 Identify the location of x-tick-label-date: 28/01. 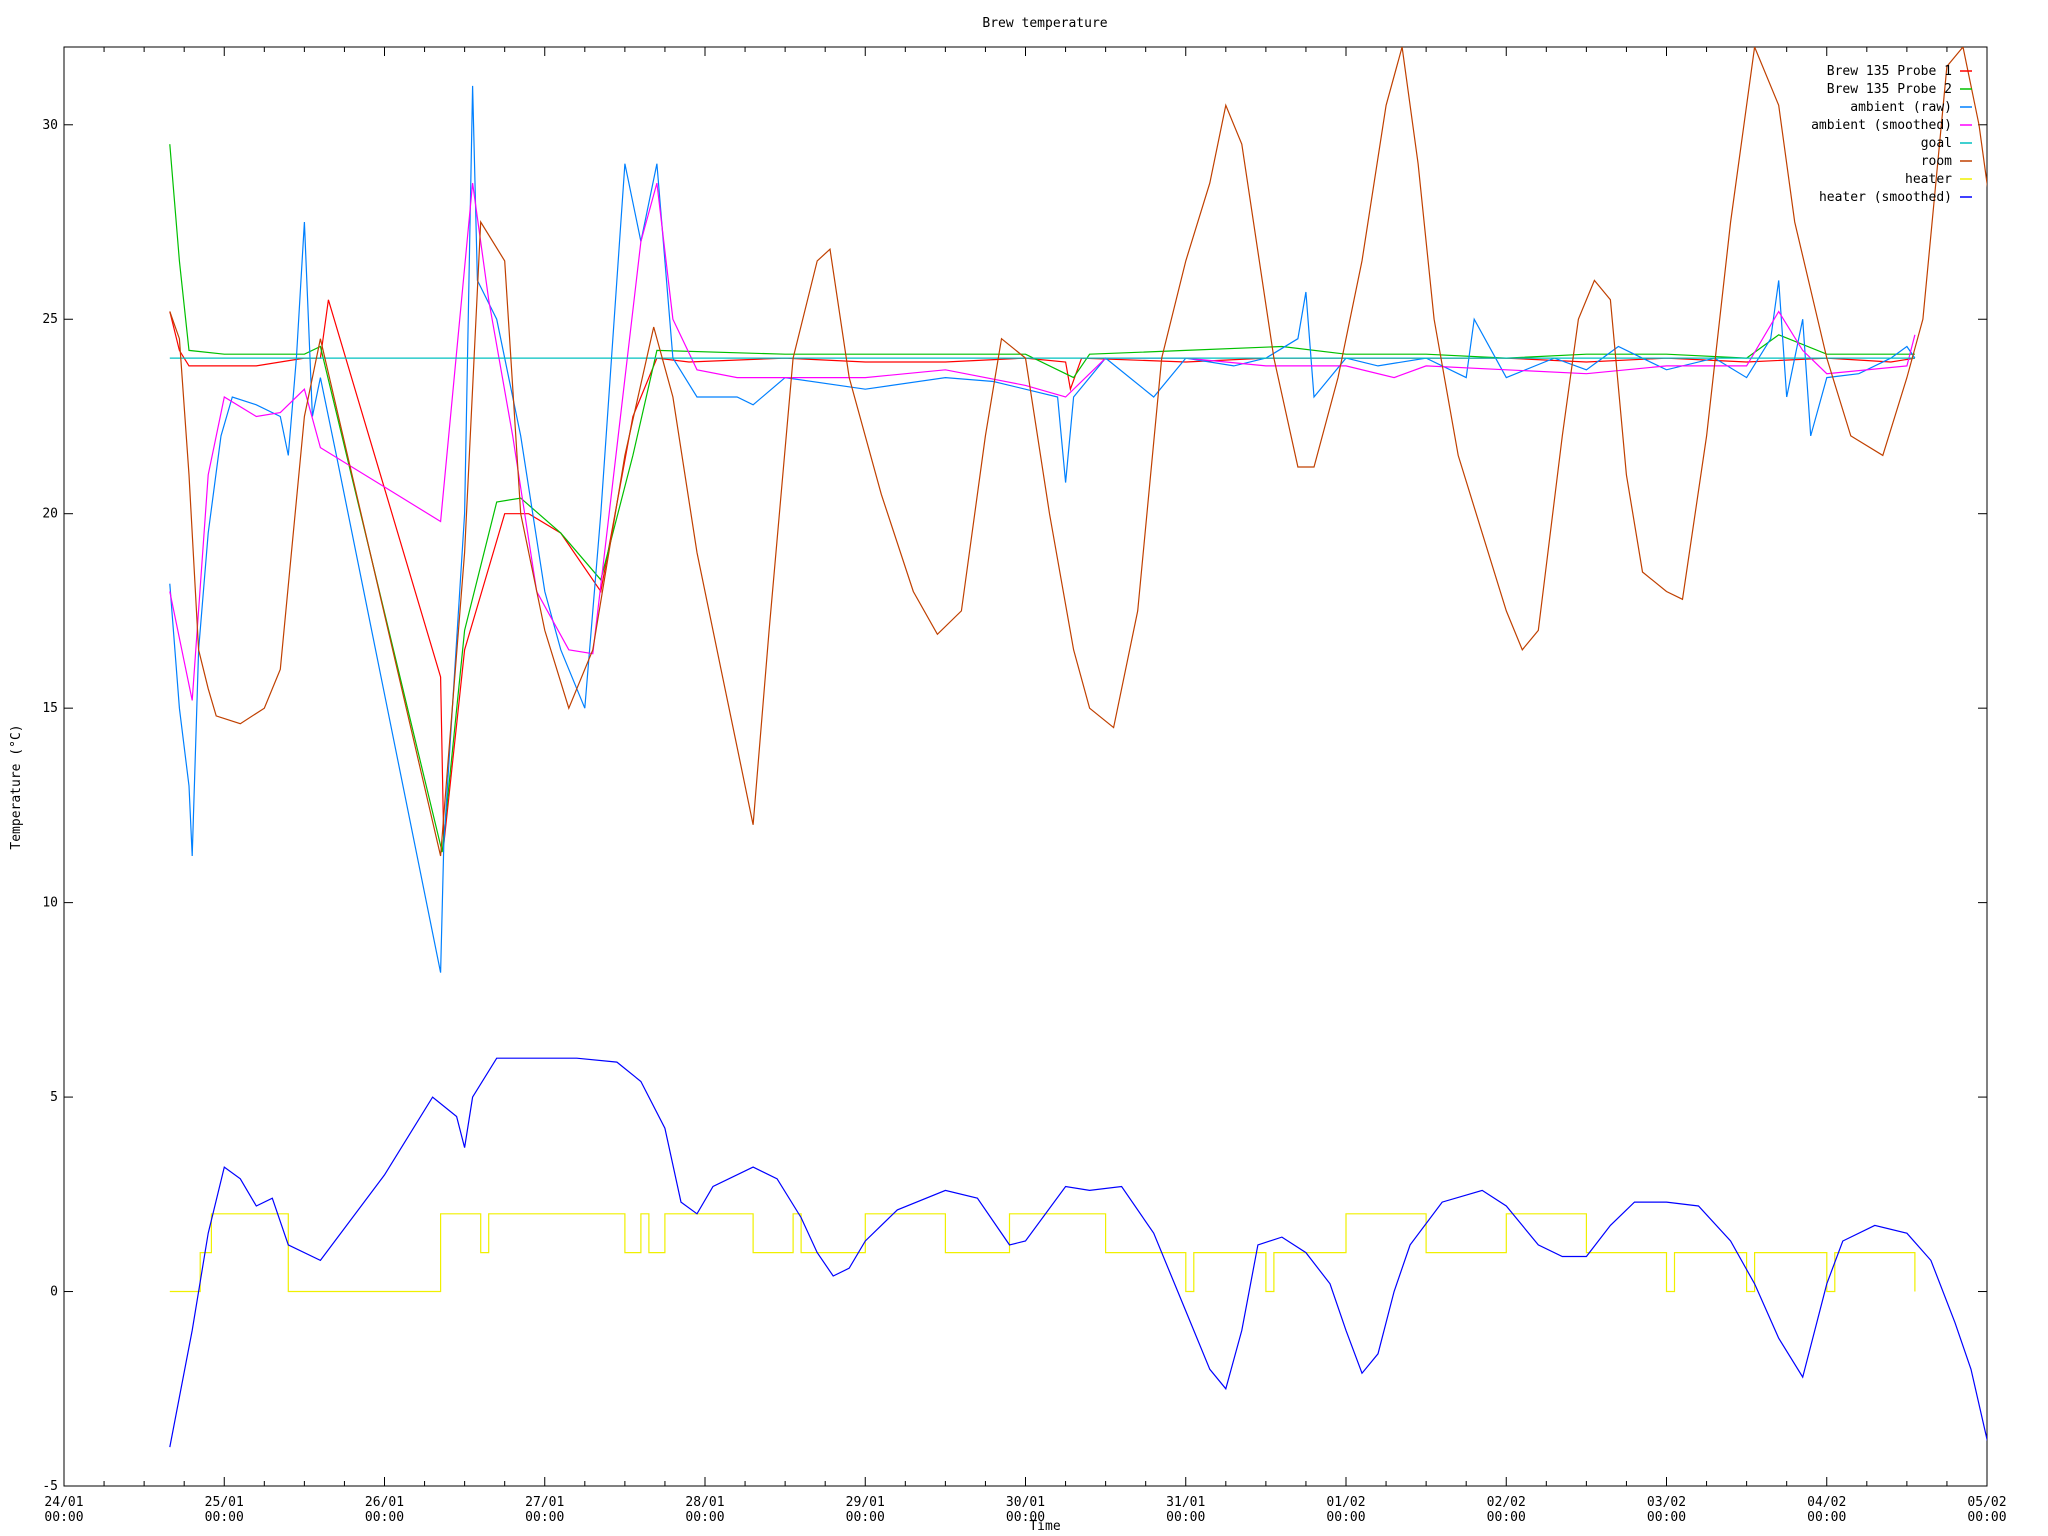
(704, 1502).